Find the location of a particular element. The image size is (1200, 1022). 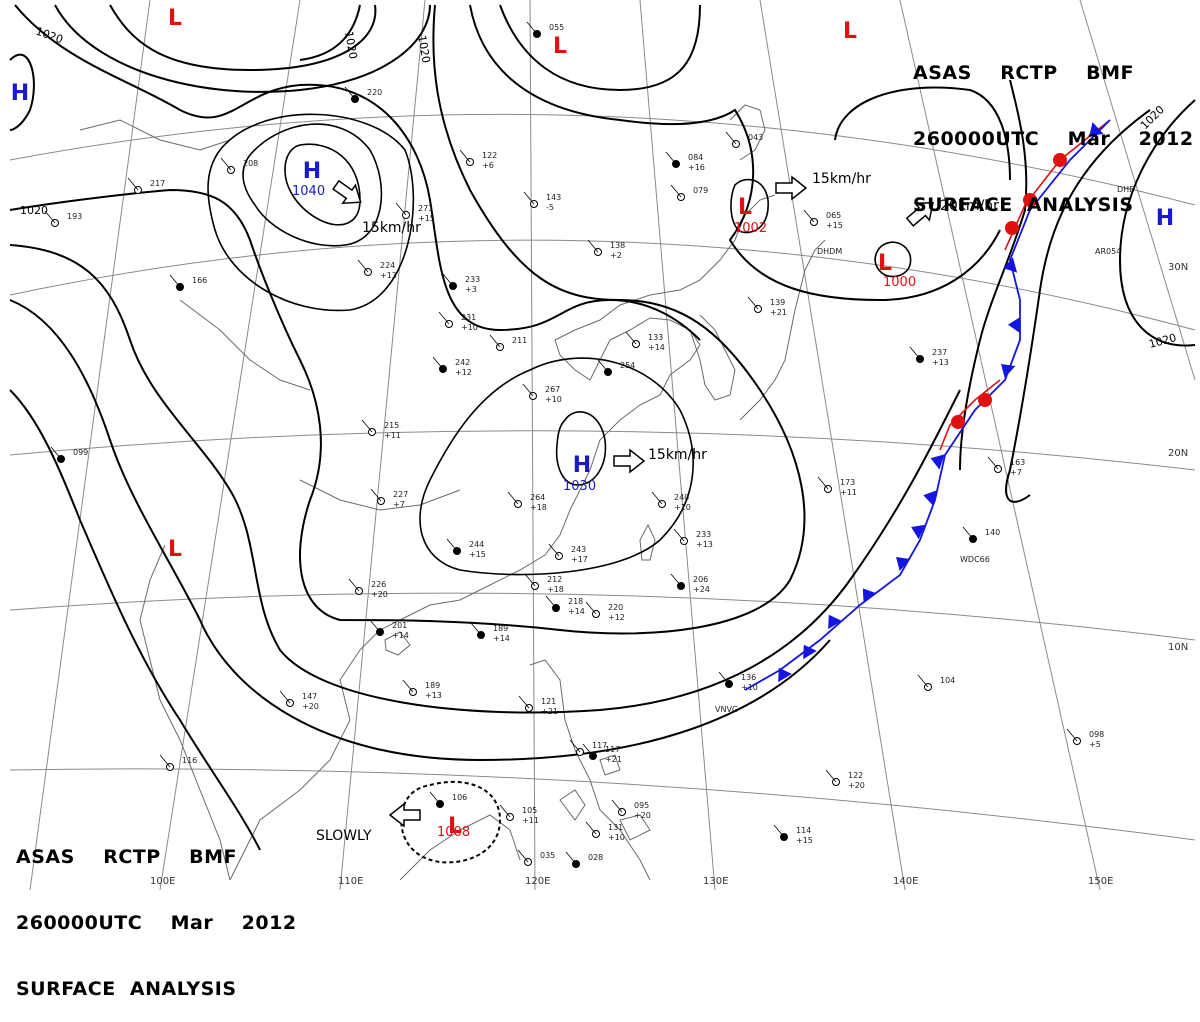

isobar-1032-high is located at coordinates (311, 212).